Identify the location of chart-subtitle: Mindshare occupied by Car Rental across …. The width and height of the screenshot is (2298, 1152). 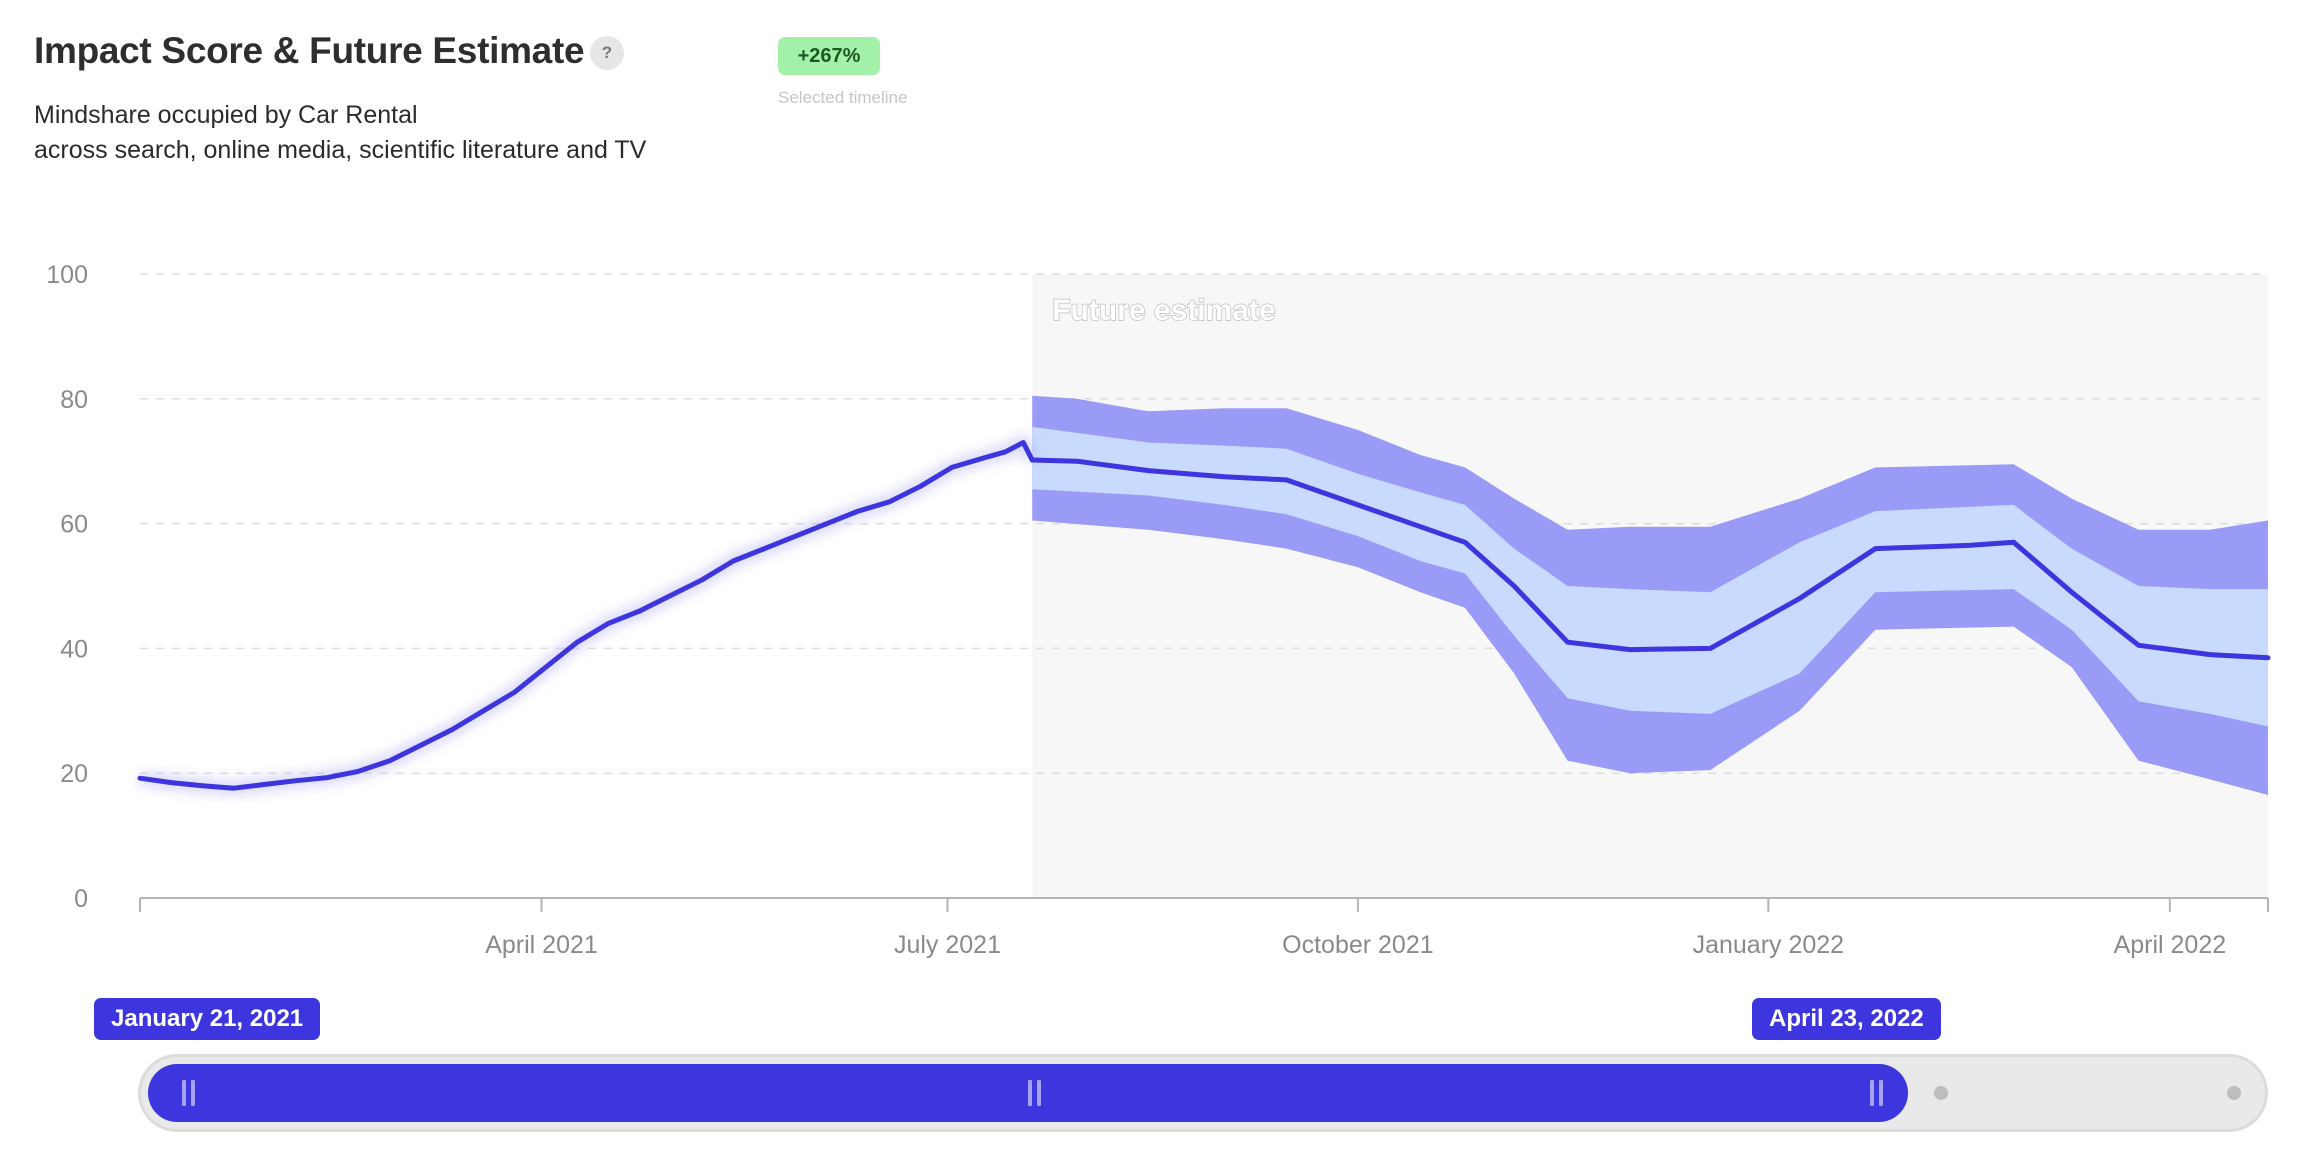
(340, 133).